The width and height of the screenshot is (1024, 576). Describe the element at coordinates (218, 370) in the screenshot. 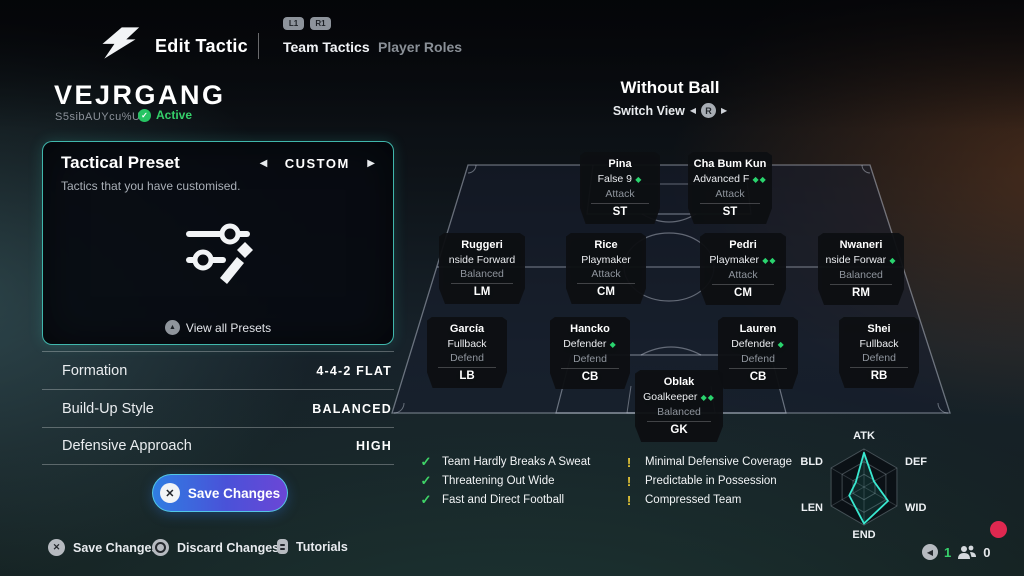

I see `setting-row-formation: Formation 4-4-2 FLAT` at that location.